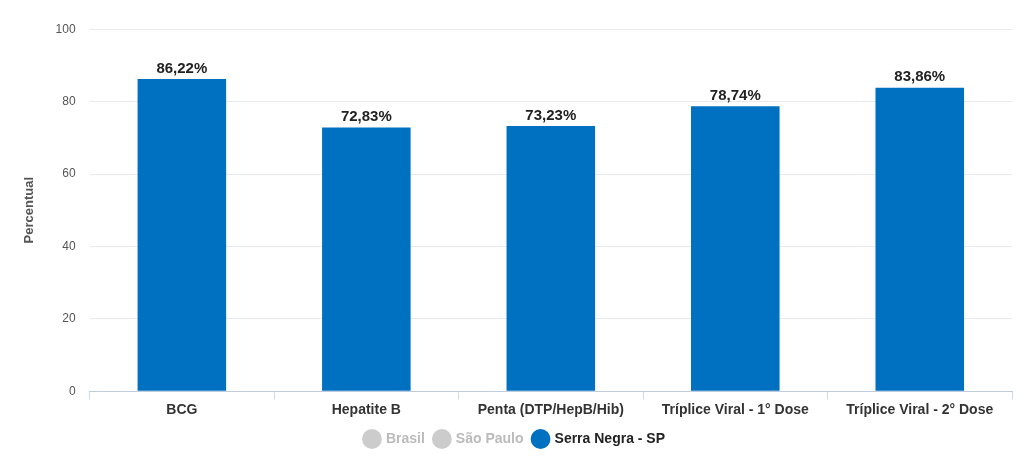  I want to click on y-tick-label: 100, so click(65, 28).